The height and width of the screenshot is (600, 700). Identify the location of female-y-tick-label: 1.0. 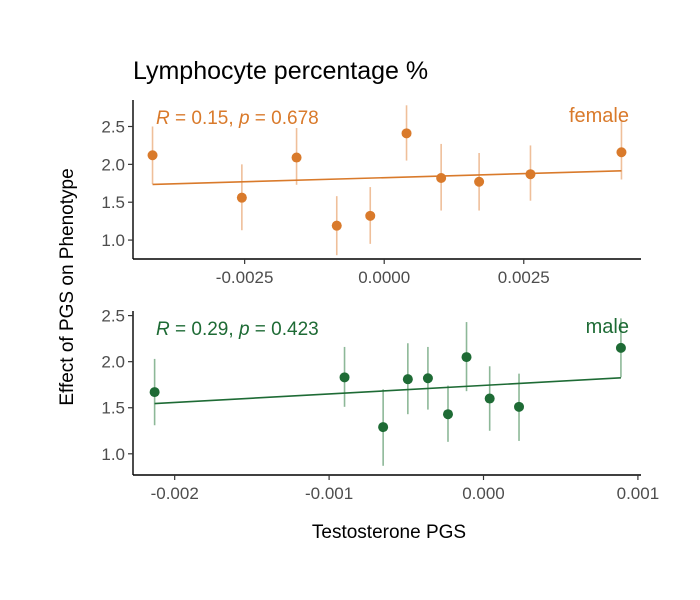
(113, 240).